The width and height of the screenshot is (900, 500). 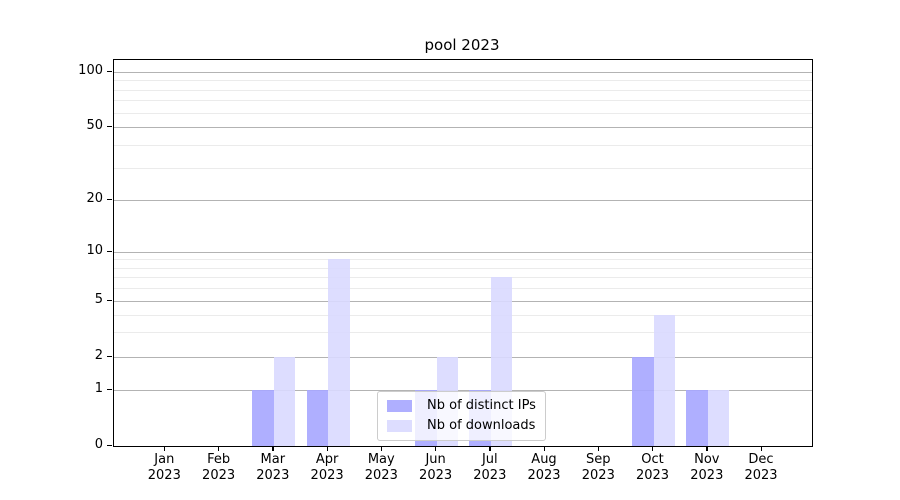 I want to click on x-tick-label: Dec 2023, so click(x=761, y=467).